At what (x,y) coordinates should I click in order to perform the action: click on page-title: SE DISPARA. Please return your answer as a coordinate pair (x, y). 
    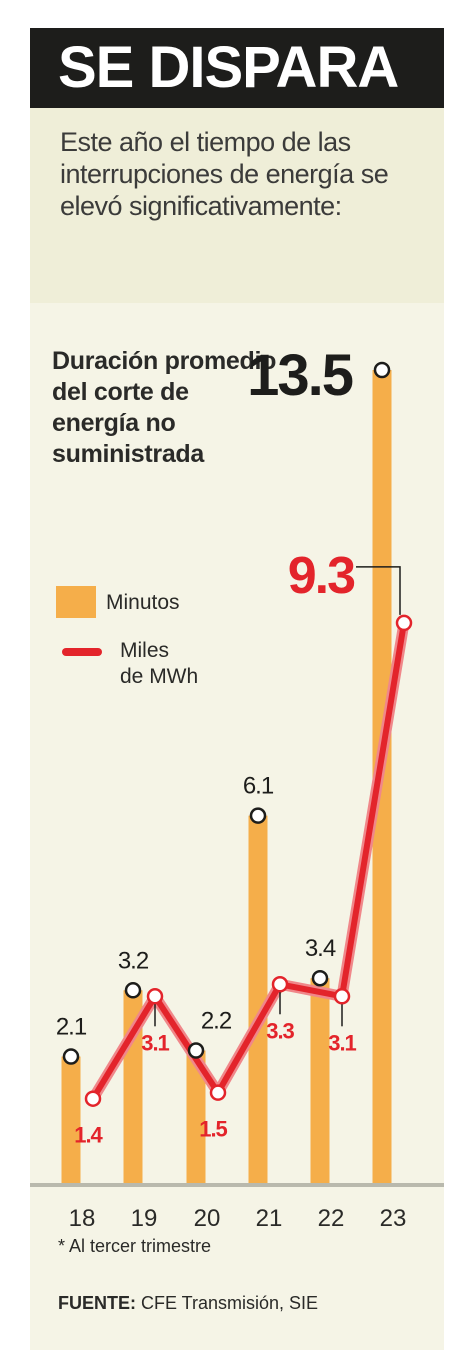
    Looking at the image, I should click on (228, 67).